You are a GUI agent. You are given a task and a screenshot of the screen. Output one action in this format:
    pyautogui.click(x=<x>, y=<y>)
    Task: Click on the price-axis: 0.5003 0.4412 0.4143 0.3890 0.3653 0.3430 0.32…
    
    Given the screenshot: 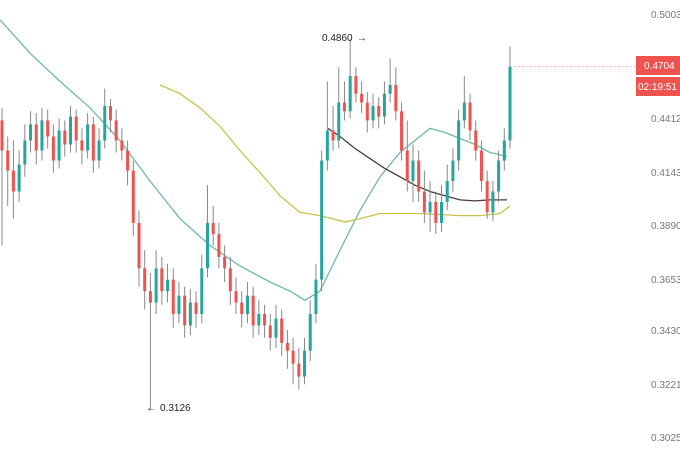 What is the action you would take?
    pyautogui.click(x=665, y=227)
    